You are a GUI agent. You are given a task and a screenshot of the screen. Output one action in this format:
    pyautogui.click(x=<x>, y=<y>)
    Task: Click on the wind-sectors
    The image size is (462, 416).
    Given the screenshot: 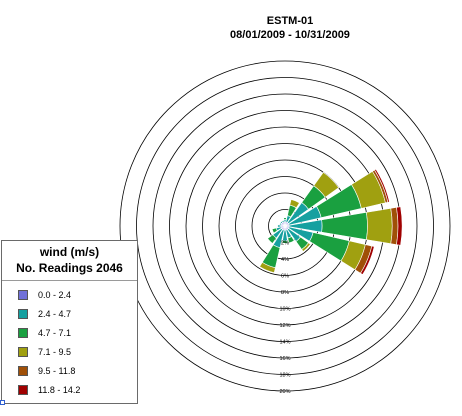 What is the action you would take?
    pyautogui.click(x=331, y=221)
    